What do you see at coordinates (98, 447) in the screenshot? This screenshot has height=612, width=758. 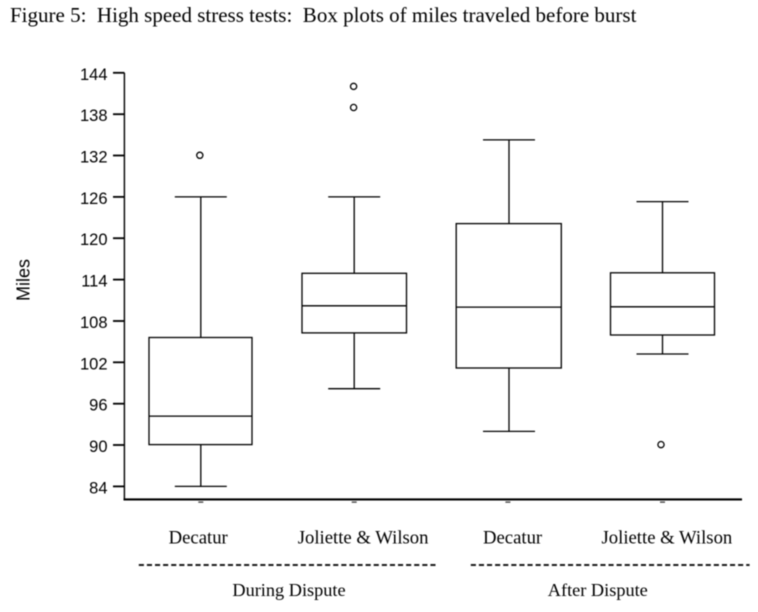 I see `svg-text: 90` at bounding box center [98, 447].